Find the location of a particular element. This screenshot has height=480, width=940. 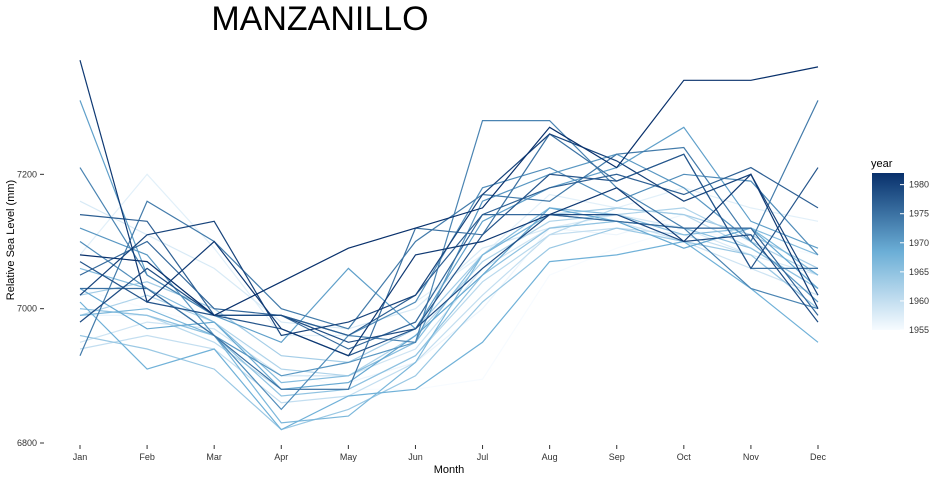

legend-tick-label: 1965 is located at coordinates (919, 272).